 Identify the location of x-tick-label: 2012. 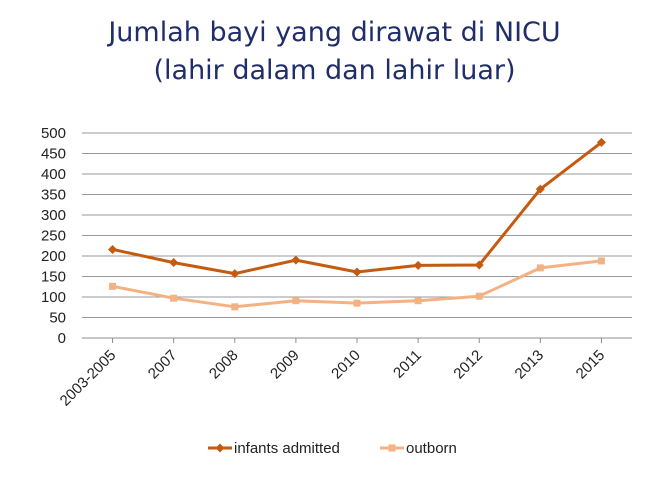
(468, 365).